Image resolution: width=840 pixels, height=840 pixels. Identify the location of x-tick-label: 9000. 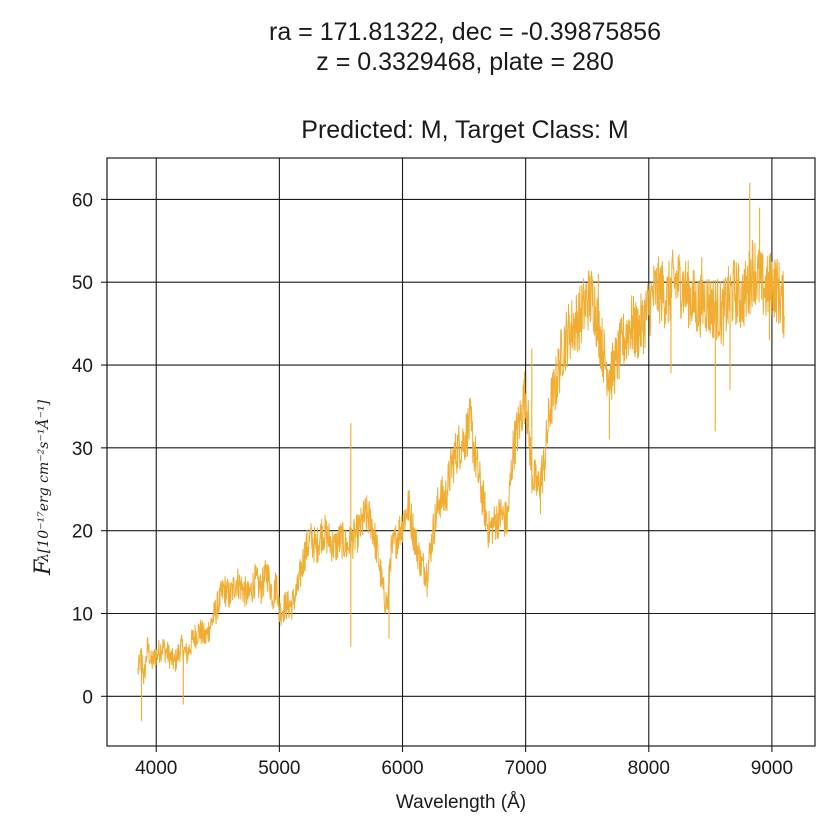
(772, 768).